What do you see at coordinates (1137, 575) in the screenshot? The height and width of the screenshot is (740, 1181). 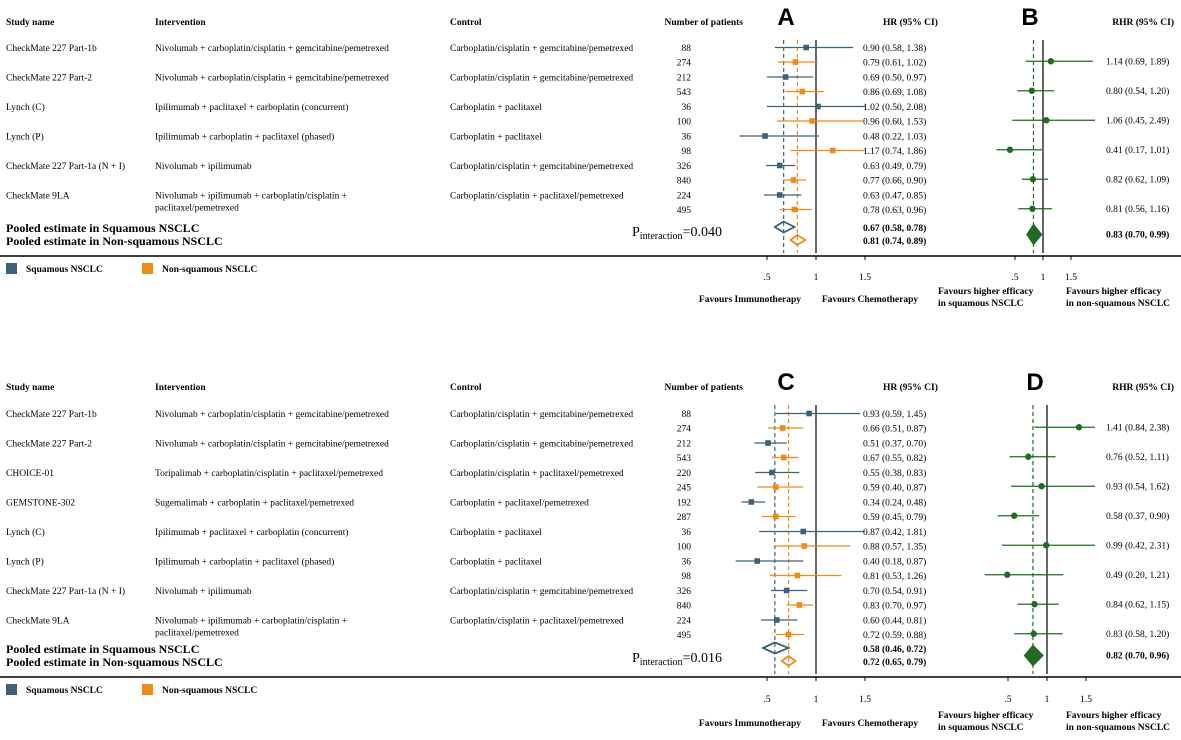 I see `rhr-ci-label: 0.49 (0.20, 1.21)` at bounding box center [1137, 575].